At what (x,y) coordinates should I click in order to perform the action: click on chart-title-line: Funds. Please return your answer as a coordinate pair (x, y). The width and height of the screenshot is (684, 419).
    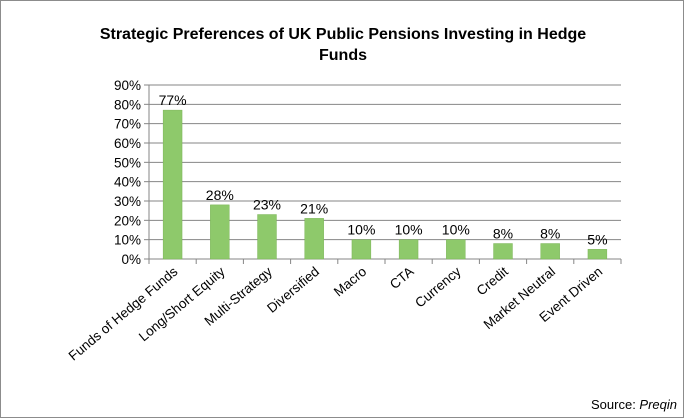
    Looking at the image, I should click on (343, 55).